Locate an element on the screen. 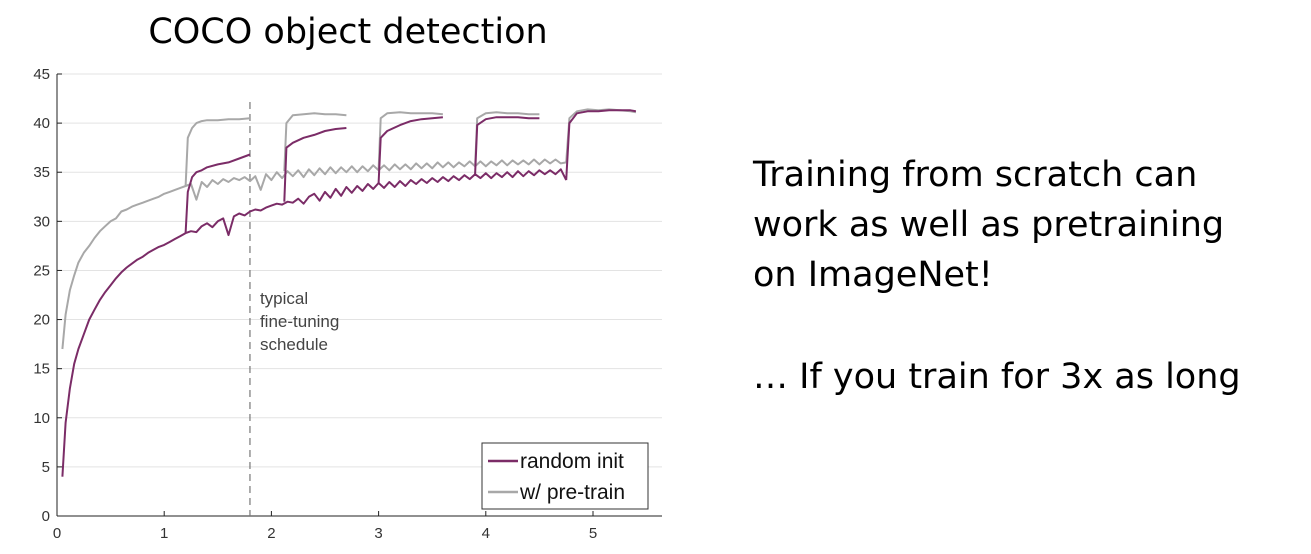 This screenshot has height=554, width=1311. caption-line: Training from scratch can is located at coordinates (975, 175).